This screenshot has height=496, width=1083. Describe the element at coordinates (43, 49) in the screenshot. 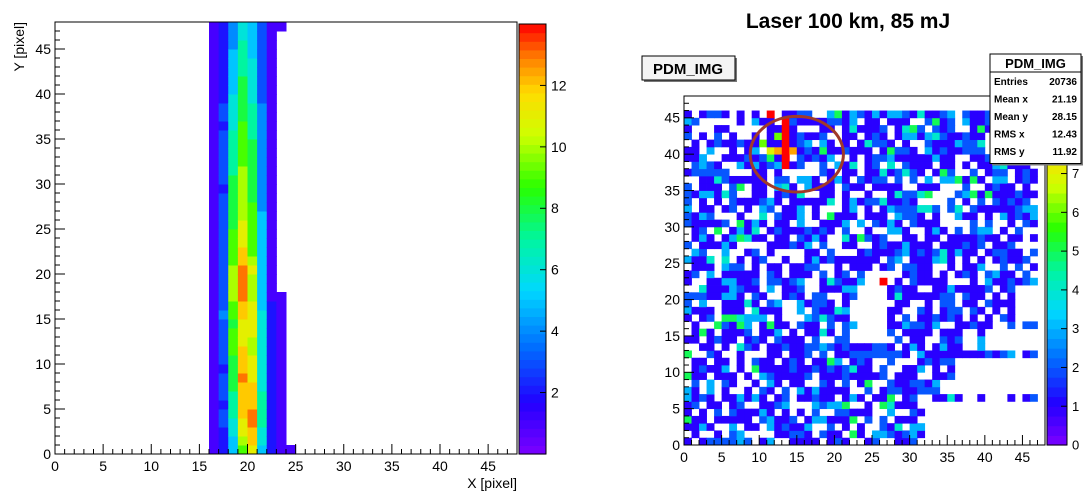

I see `y-tick-label: 45` at that location.